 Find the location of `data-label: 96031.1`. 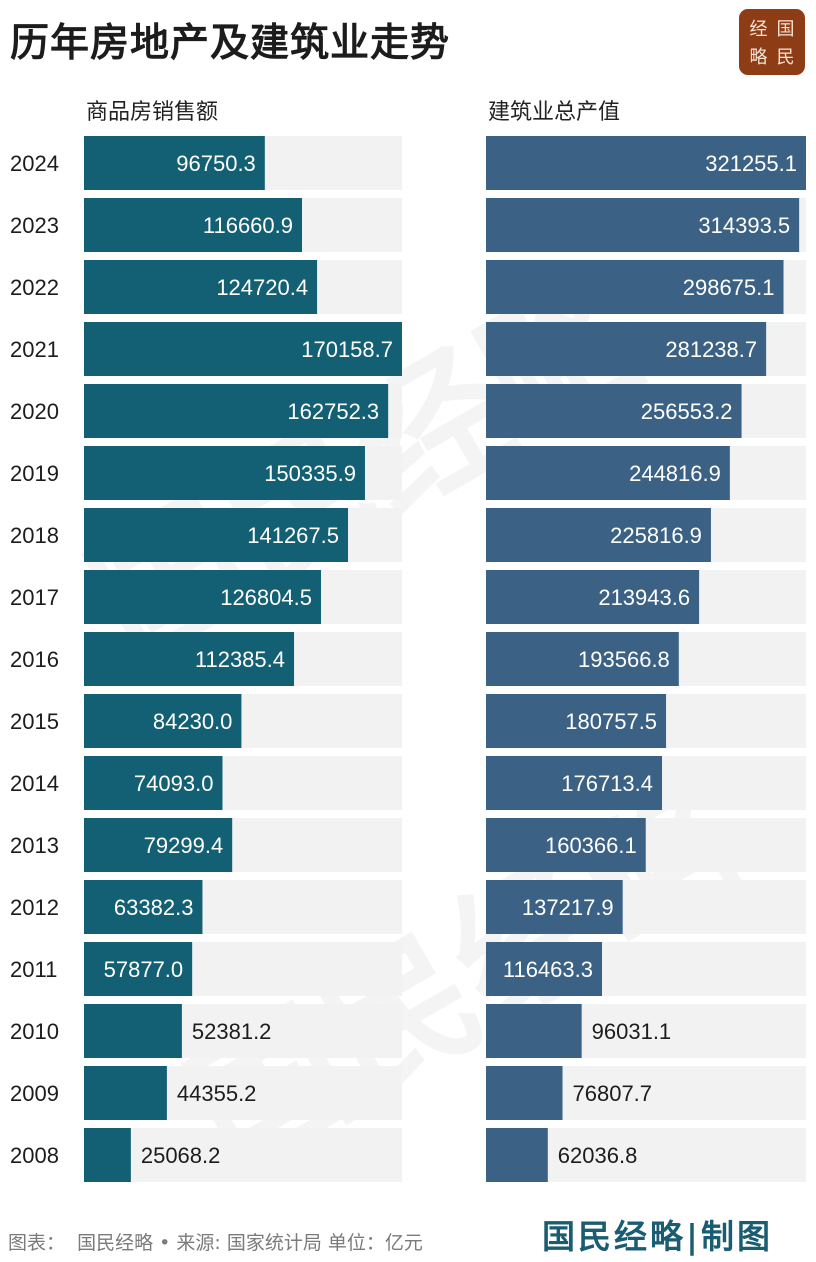

data-label: 96031.1 is located at coordinates (632, 1031).